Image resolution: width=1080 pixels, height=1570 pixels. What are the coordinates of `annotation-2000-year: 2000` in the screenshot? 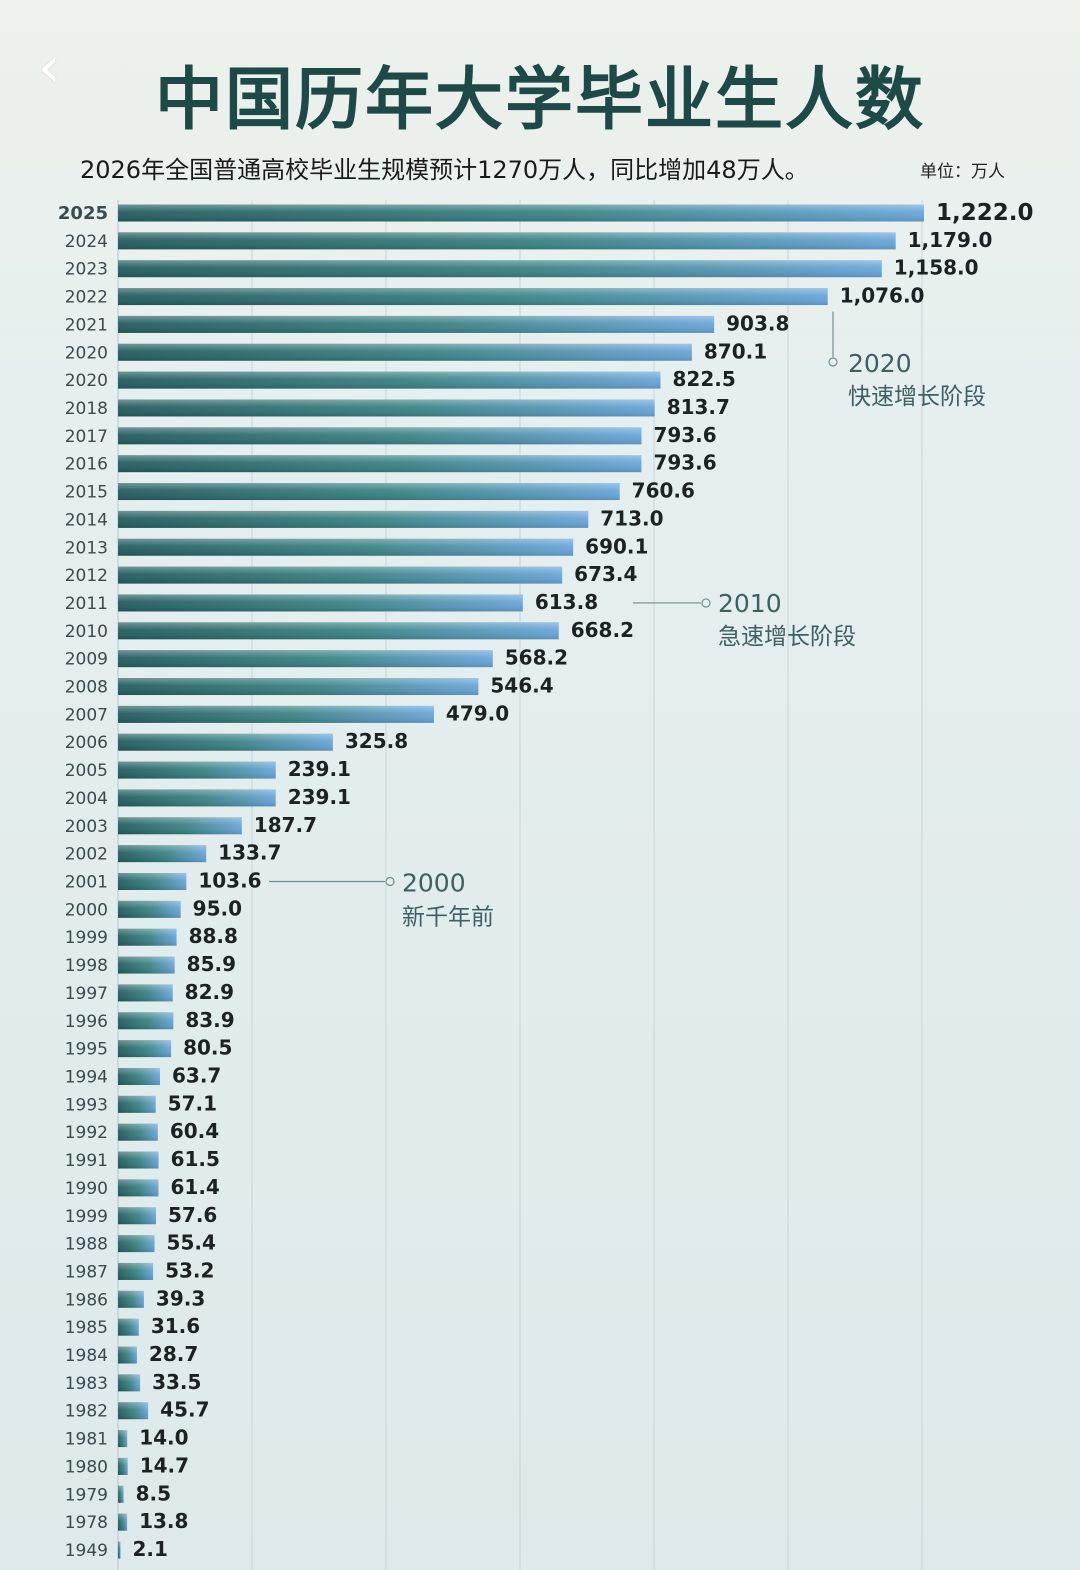 It's located at (434, 883).